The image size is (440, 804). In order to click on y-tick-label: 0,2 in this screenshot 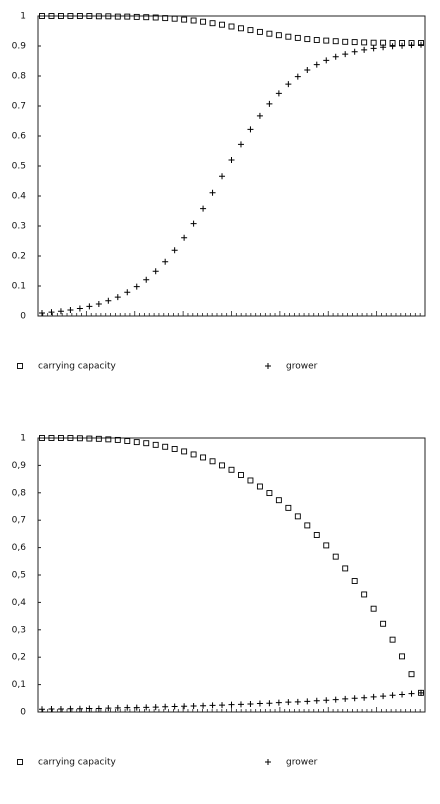, I will do `click(19, 658)`.